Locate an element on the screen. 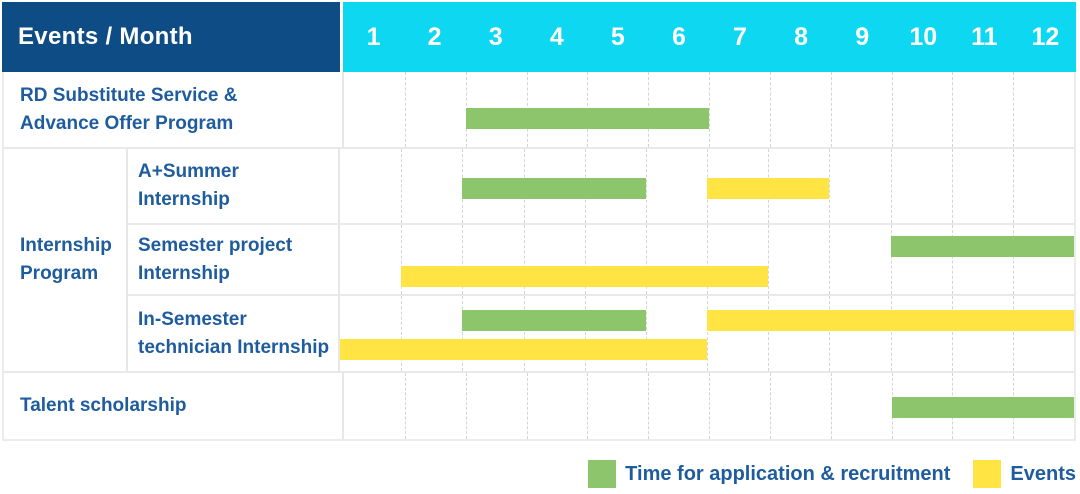 Image resolution: width=1080 pixels, height=494 pixels. month-label: 1 is located at coordinates (373, 36).